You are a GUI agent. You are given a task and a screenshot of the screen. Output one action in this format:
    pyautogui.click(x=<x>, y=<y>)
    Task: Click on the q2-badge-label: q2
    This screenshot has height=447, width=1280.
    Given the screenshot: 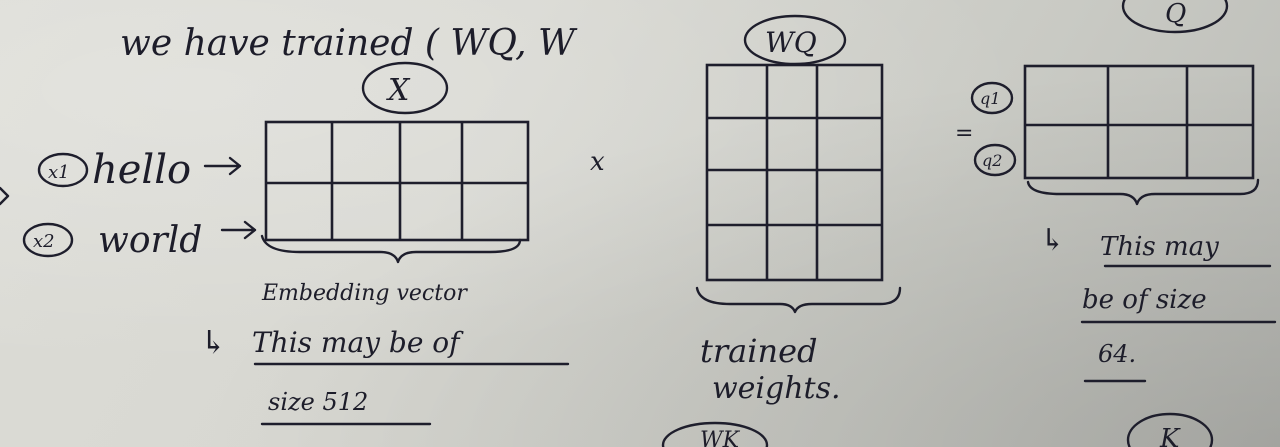 What is the action you would take?
    pyautogui.click(x=992, y=160)
    